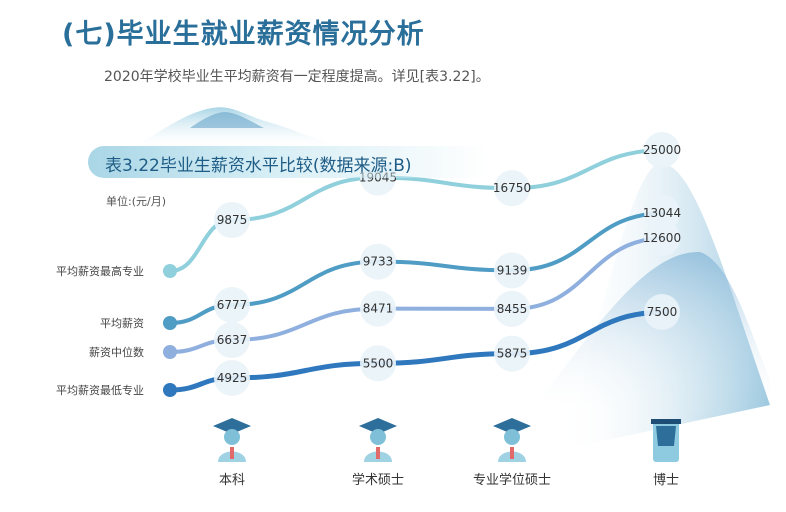 This screenshot has width=786, height=512. I want to click on value-label: 5500, so click(378, 363).